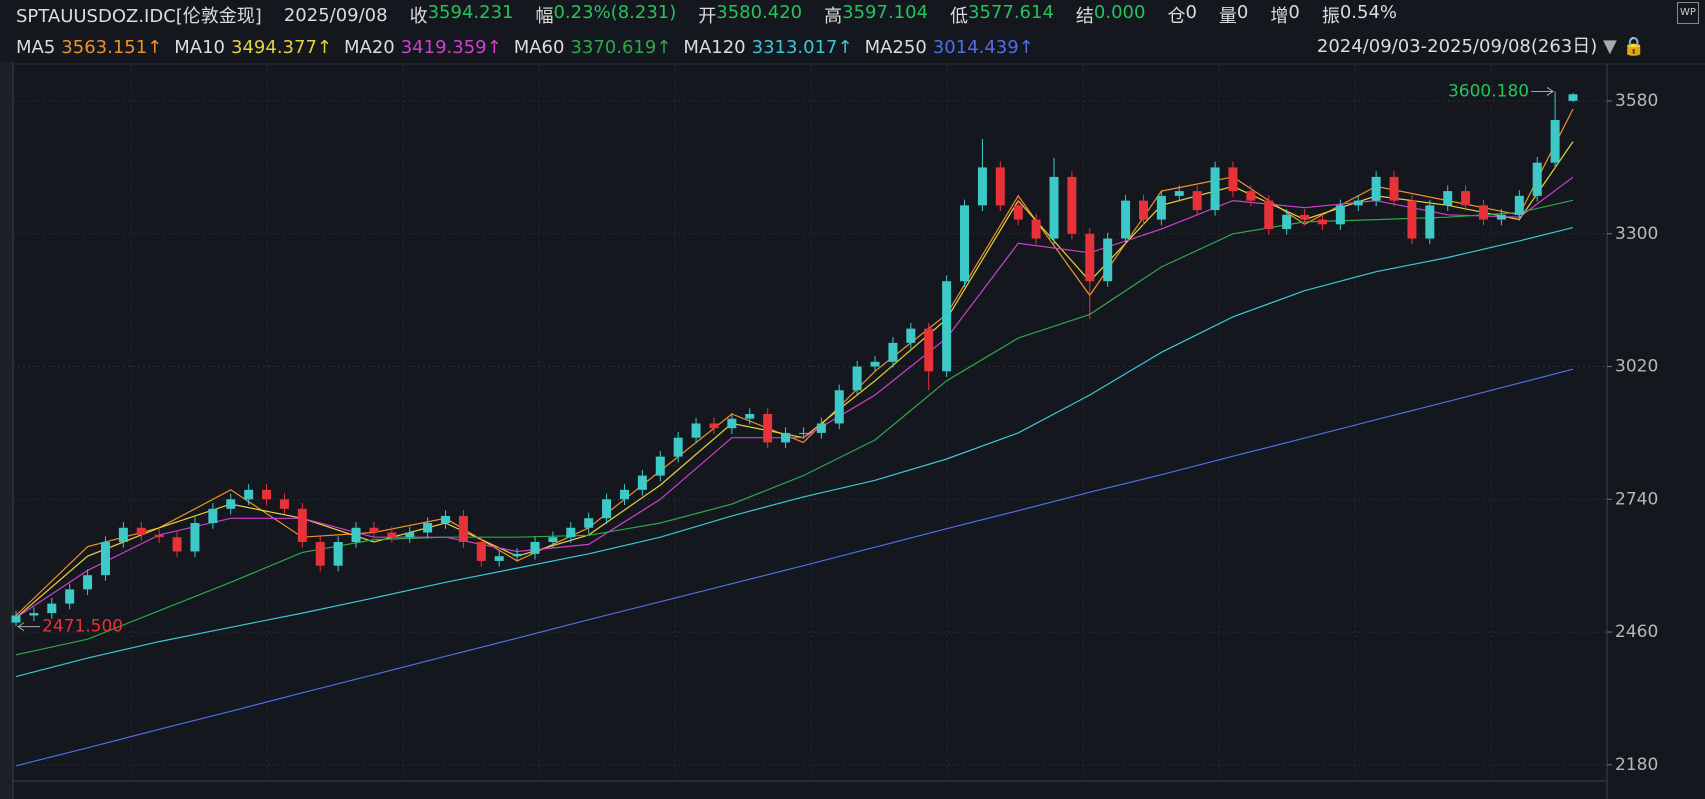 The width and height of the screenshot is (1705, 799). I want to click on sidebar, so click(6, 430).